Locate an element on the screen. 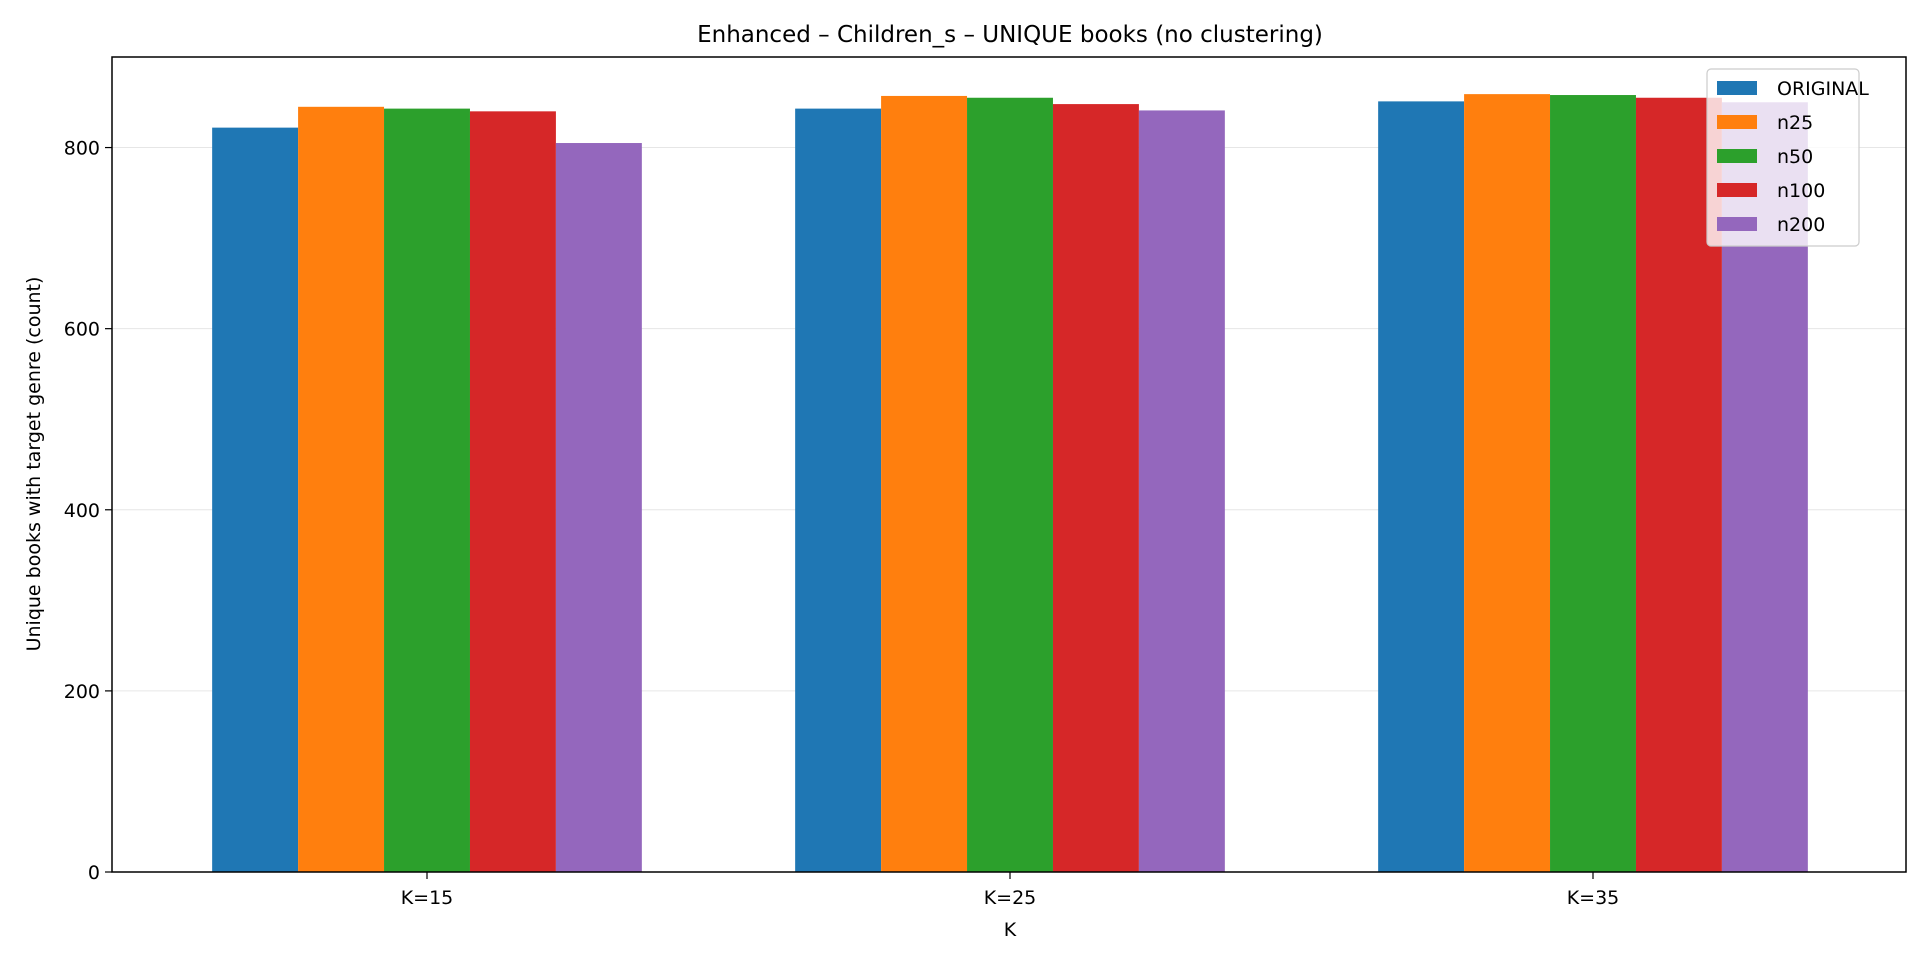  y-tick-label: 200 is located at coordinates (82, 692).